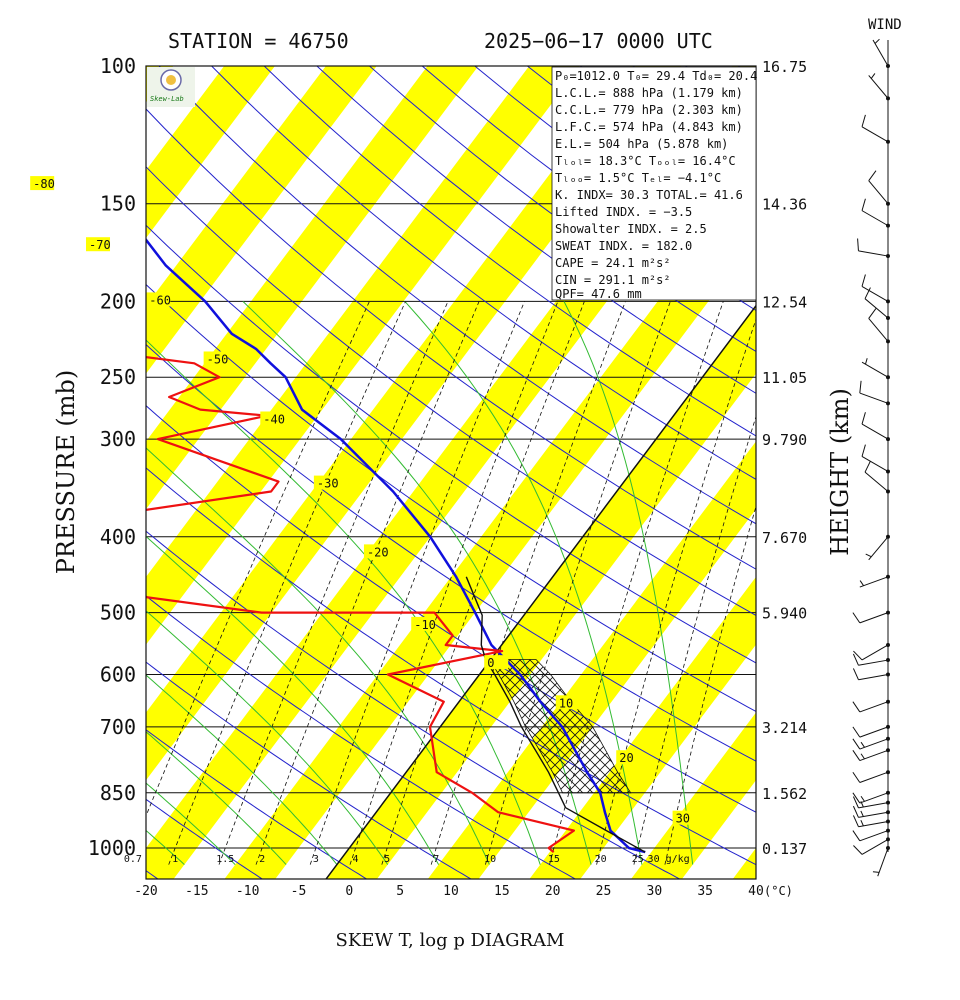 The image size is (960, 1000). What do you see at coordinates (118, 537) in the screenshot?
I see `pressure-tick-label: 400` at bounding box center [118, 537].